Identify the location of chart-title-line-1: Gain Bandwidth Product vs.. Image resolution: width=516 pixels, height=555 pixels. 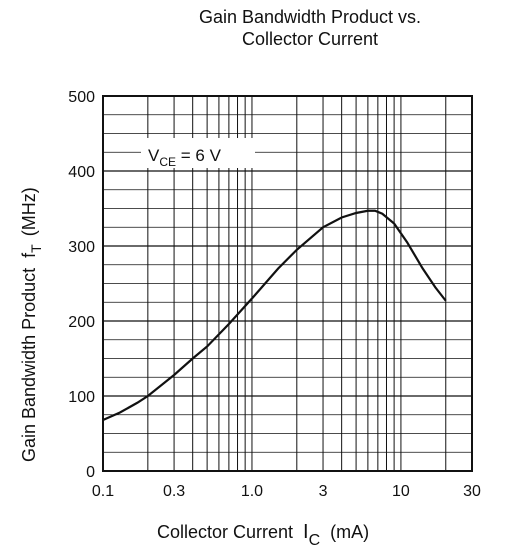
(310, 17).